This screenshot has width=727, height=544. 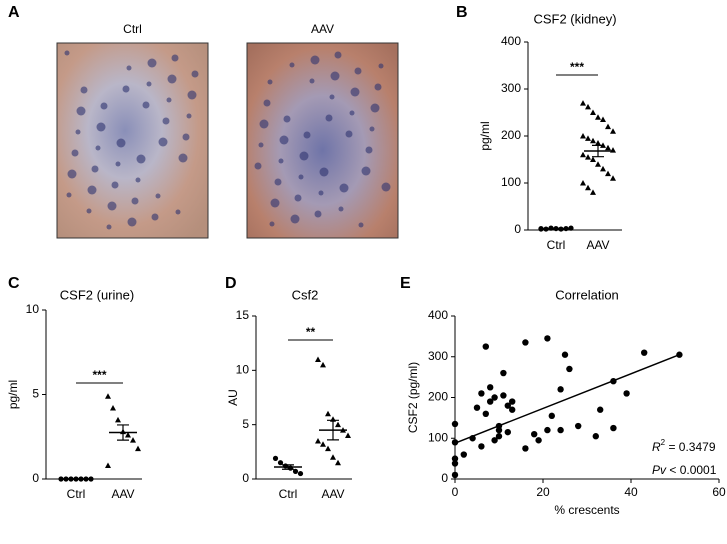 What do you see at coordinates (322, 29) in the screenshot?
I see `image-label: AAV` at bounding box center [322, 29].